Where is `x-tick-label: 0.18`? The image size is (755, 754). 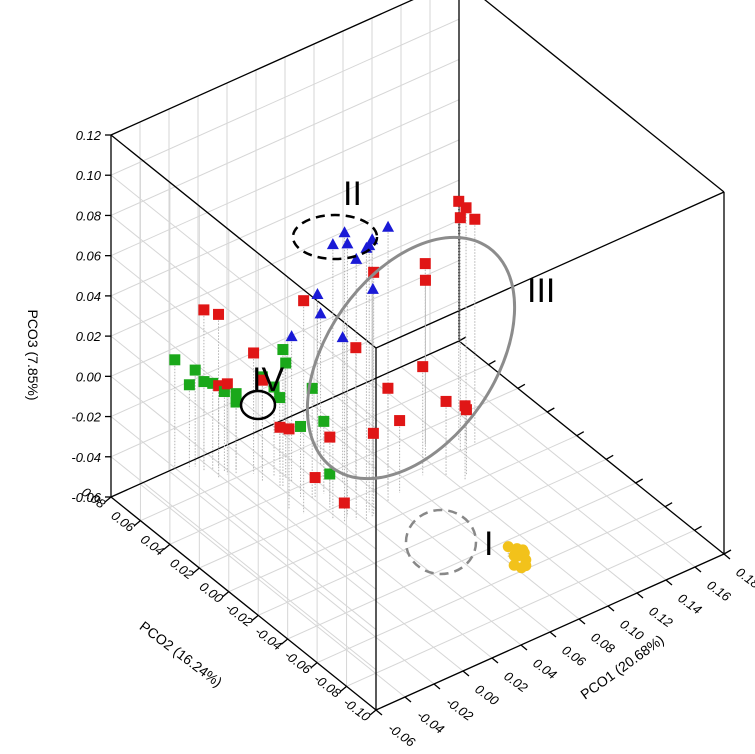
x-tick-label: 0.18 is located at coordinates (744, 577).